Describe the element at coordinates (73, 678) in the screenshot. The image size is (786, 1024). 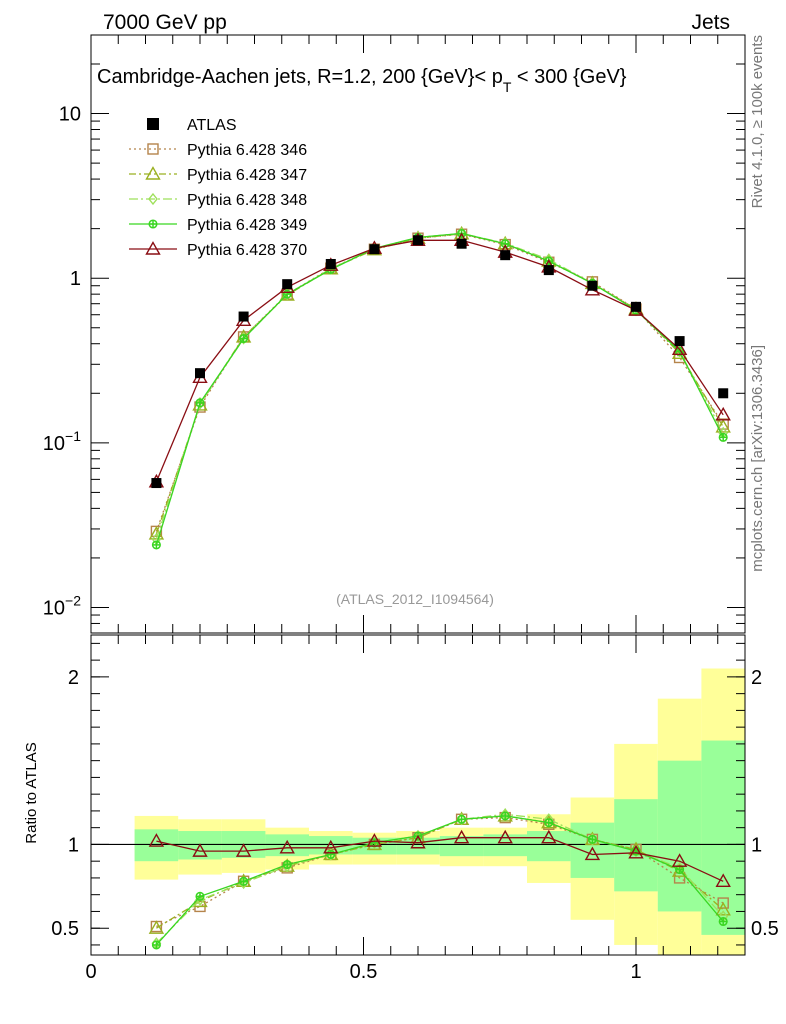
I see `ratio-y-tick-label: 2` at that location.